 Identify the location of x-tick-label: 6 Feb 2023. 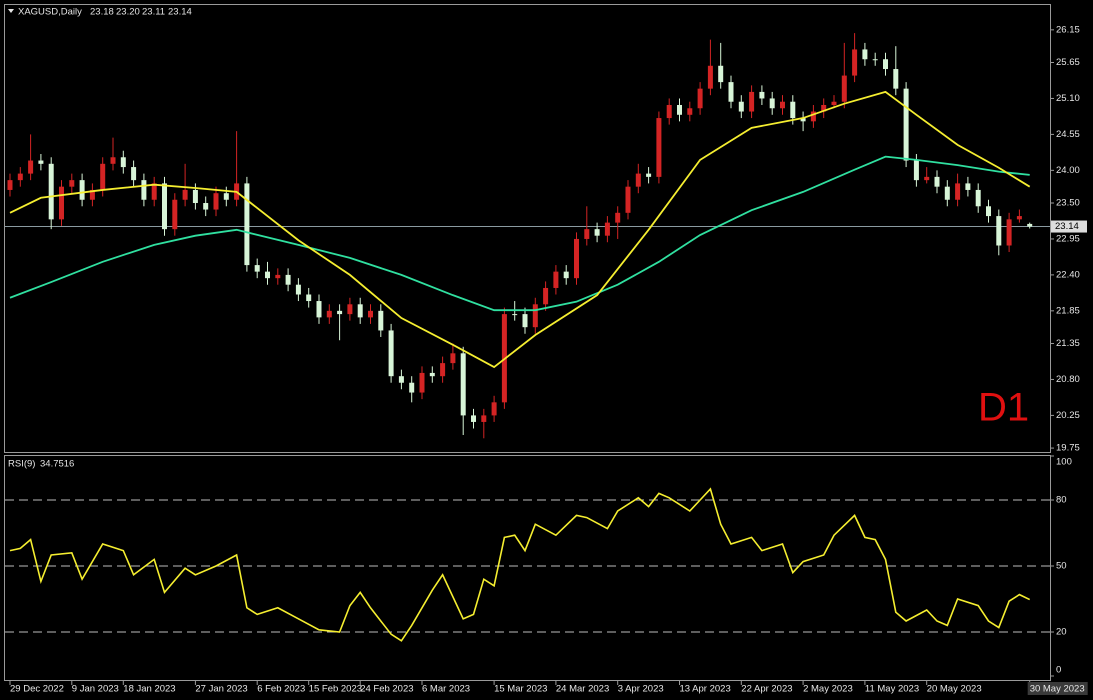
(281, 689).